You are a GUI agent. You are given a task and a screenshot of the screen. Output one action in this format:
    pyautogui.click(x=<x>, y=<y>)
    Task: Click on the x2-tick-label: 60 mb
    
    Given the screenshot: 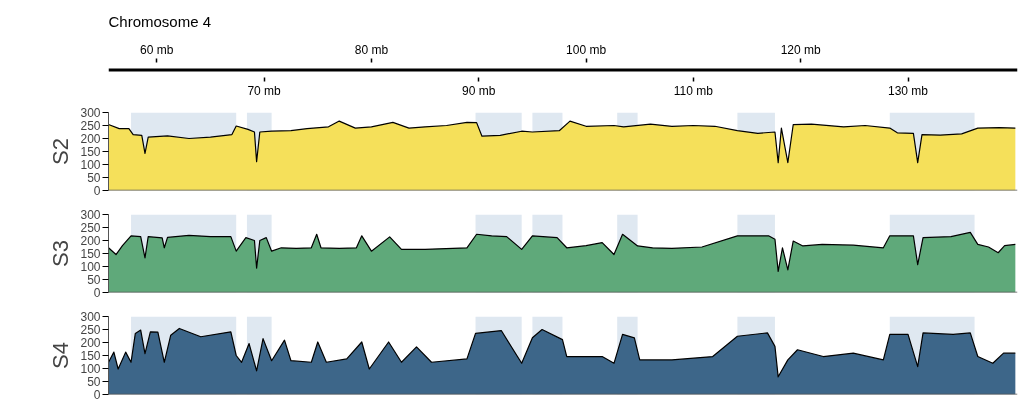 What is the action you would take?
    pyautogui.click(x=157, y=49)
    